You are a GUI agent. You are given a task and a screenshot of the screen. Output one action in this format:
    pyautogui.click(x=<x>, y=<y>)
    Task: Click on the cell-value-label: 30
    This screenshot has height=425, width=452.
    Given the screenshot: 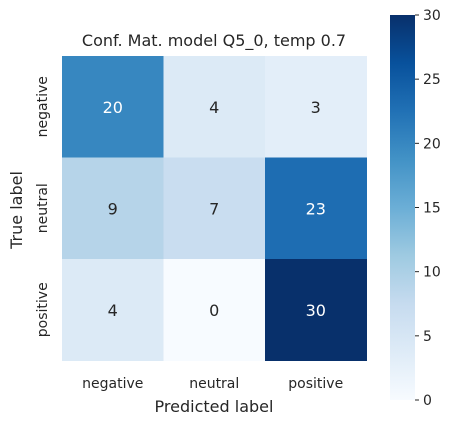 What is the action you would take?
    pyautogui.click(x=316, y=310)
    